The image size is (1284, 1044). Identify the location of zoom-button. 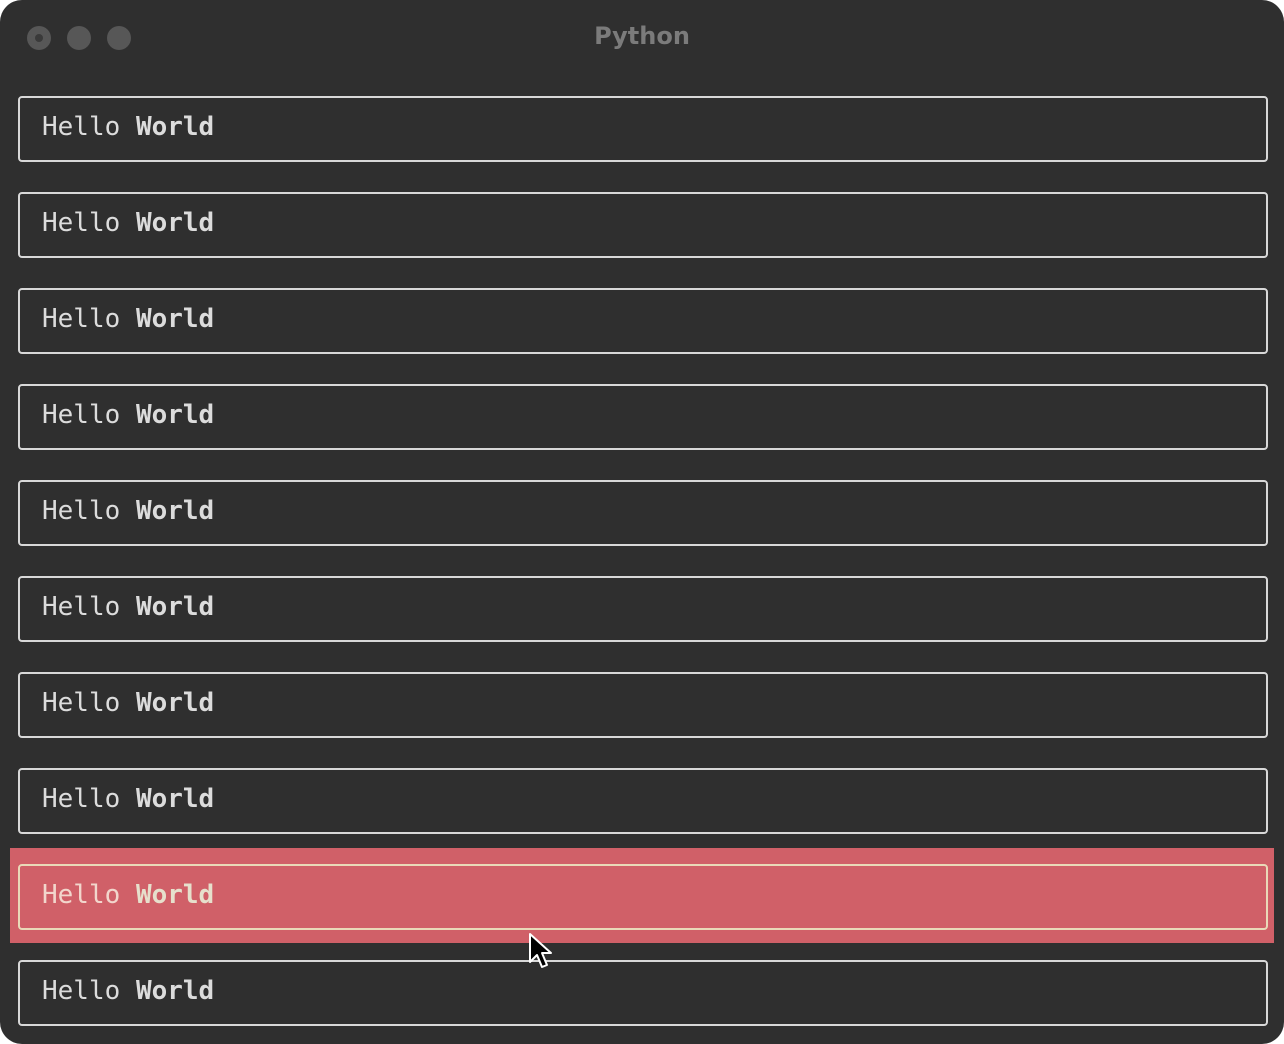
(119, 38).